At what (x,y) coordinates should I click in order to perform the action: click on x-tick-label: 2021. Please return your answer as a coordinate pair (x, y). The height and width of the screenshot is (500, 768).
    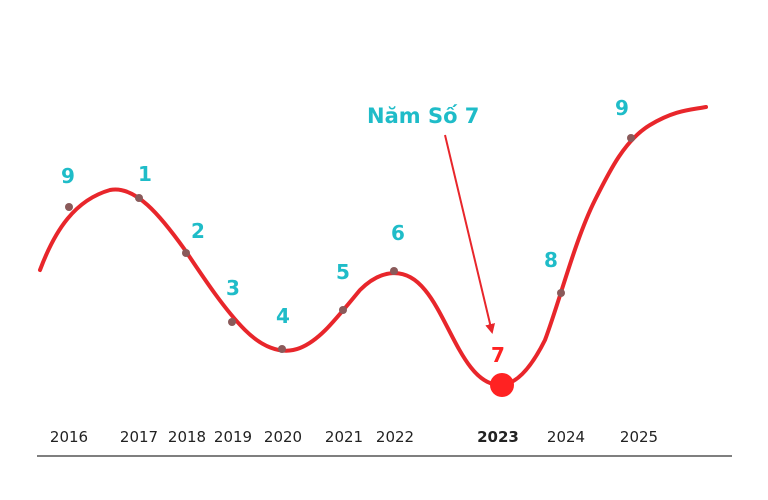
    Looking at the image, I should click on (344, 437).